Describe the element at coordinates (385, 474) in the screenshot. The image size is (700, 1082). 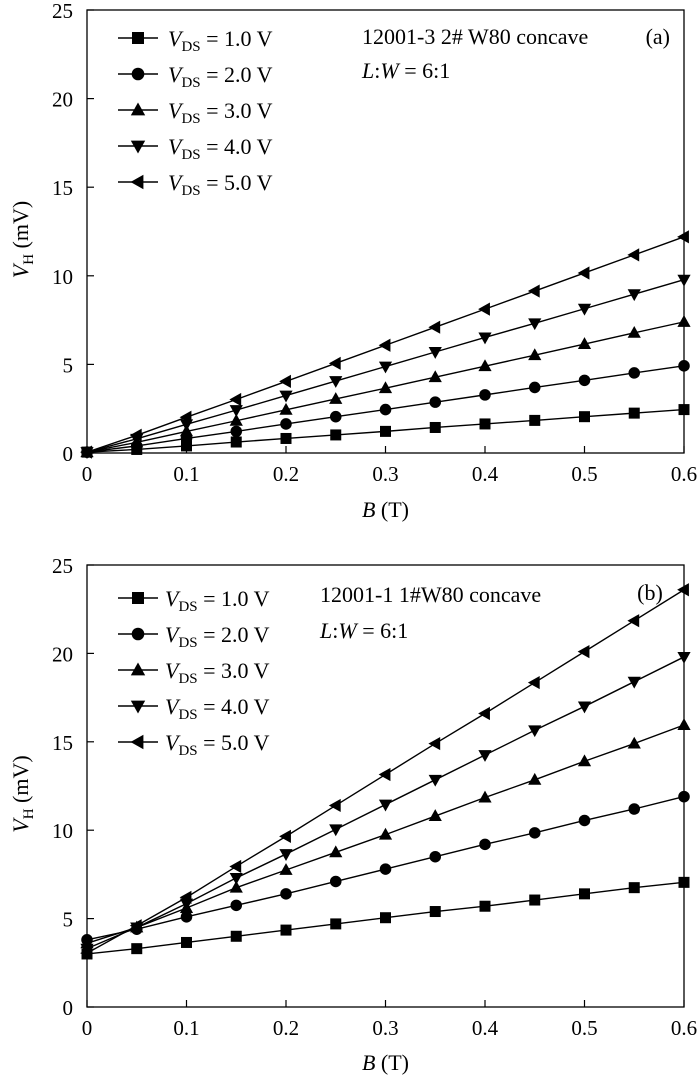
I see `x-tick-label: 0.3` at that location.